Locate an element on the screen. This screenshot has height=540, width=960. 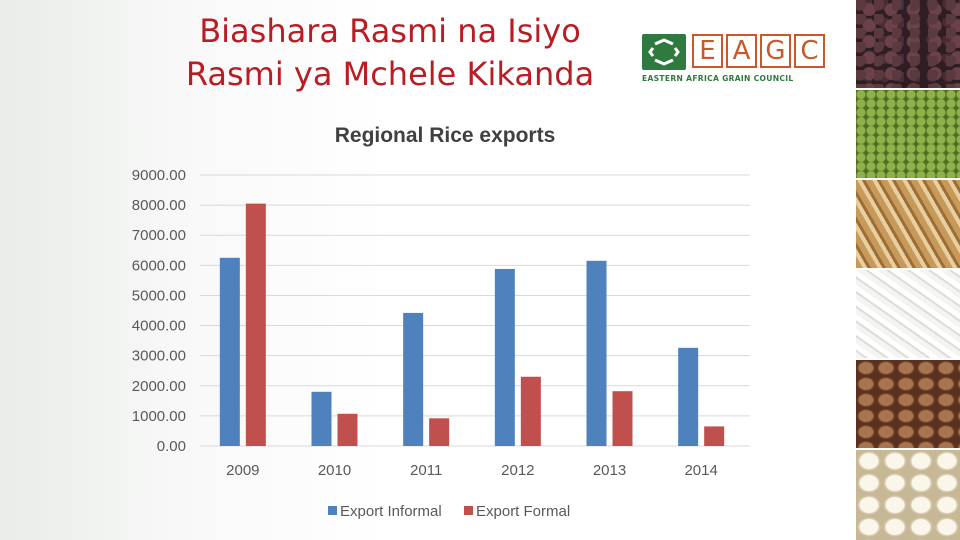
eagc-emblem-icon is located at coordinates (664, 52).